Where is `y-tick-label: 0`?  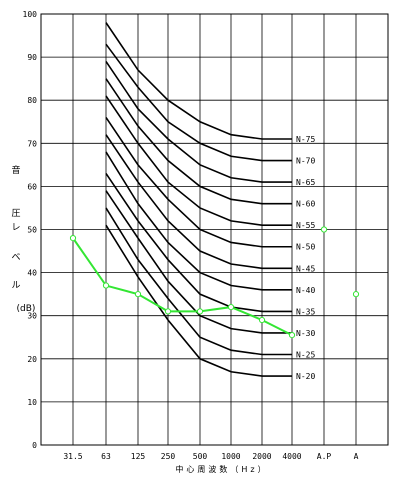
y-tick-label: 0 is located at coordinates (34, 445).